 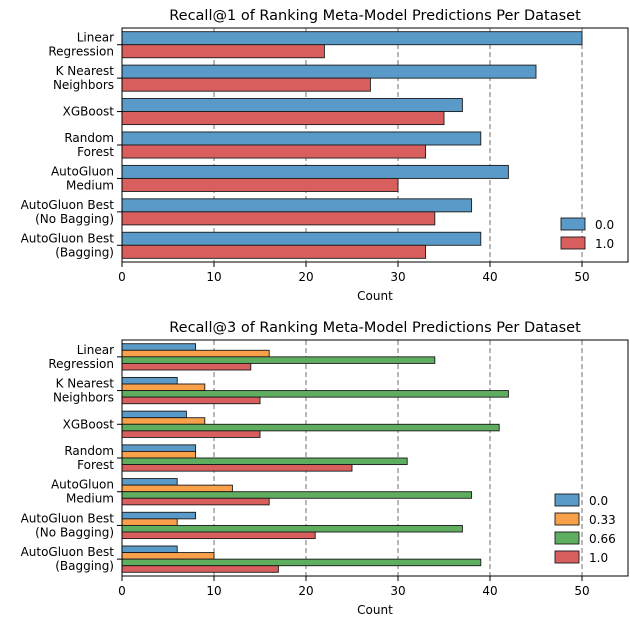 I want to click on x-tick-label: 0, so click(x=122, y=591).